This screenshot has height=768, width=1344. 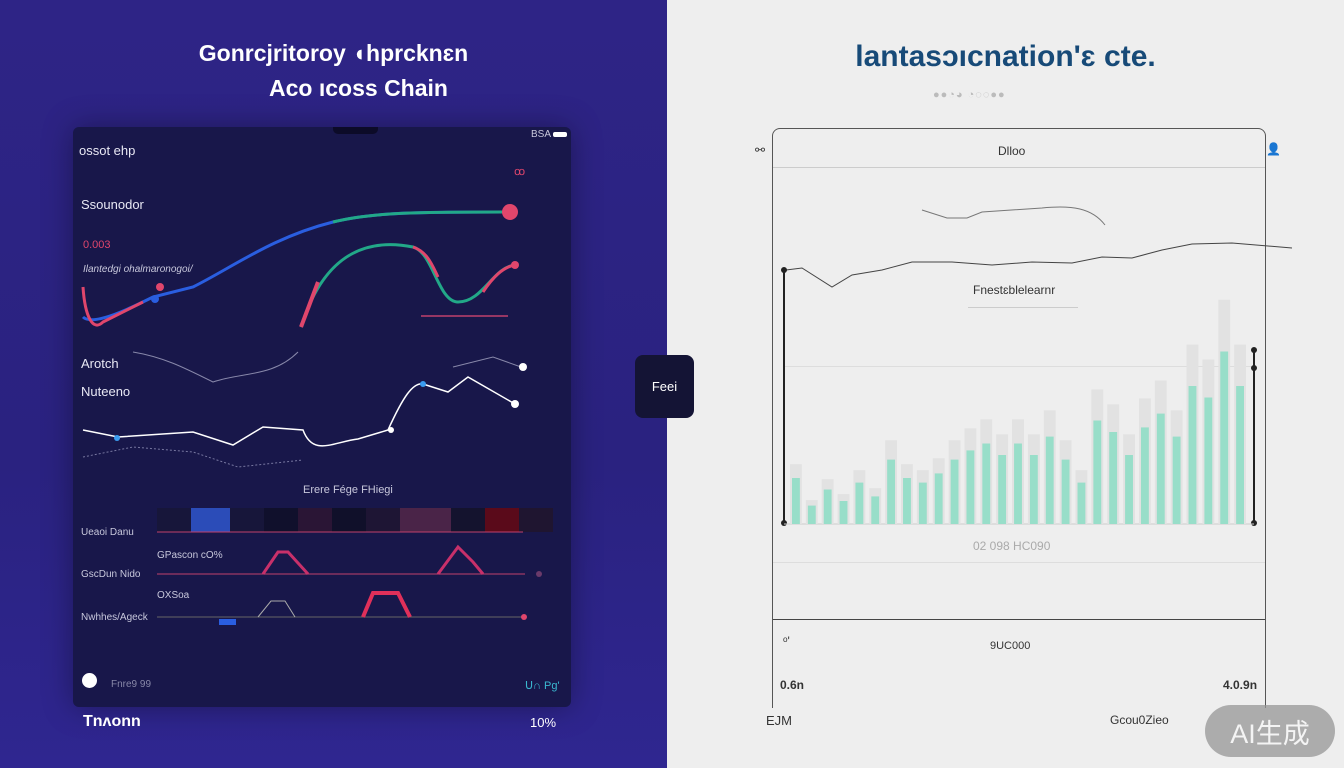 What do you see at coordinates (760, 150) in the screenshot?
I see `link-icon: ⚯` at bounding box center [760, 150].